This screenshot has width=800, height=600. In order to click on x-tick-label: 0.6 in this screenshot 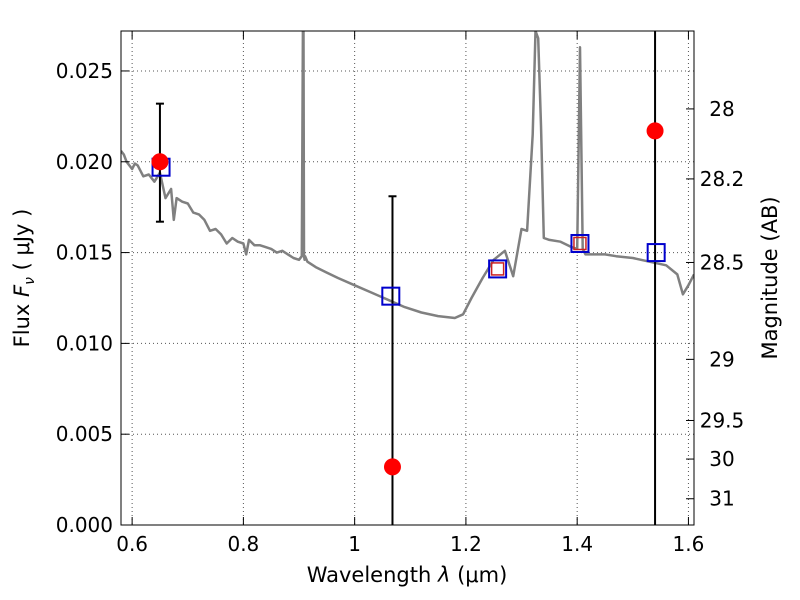, I will do `click(132, 544)`.